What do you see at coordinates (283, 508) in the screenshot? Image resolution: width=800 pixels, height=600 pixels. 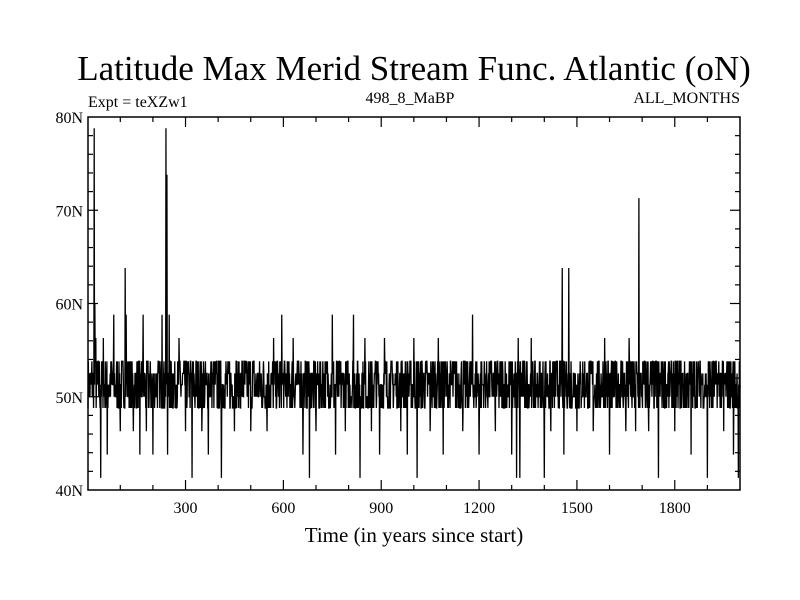 I see `x-tick-label: 600` at bounding box center [283, 508].